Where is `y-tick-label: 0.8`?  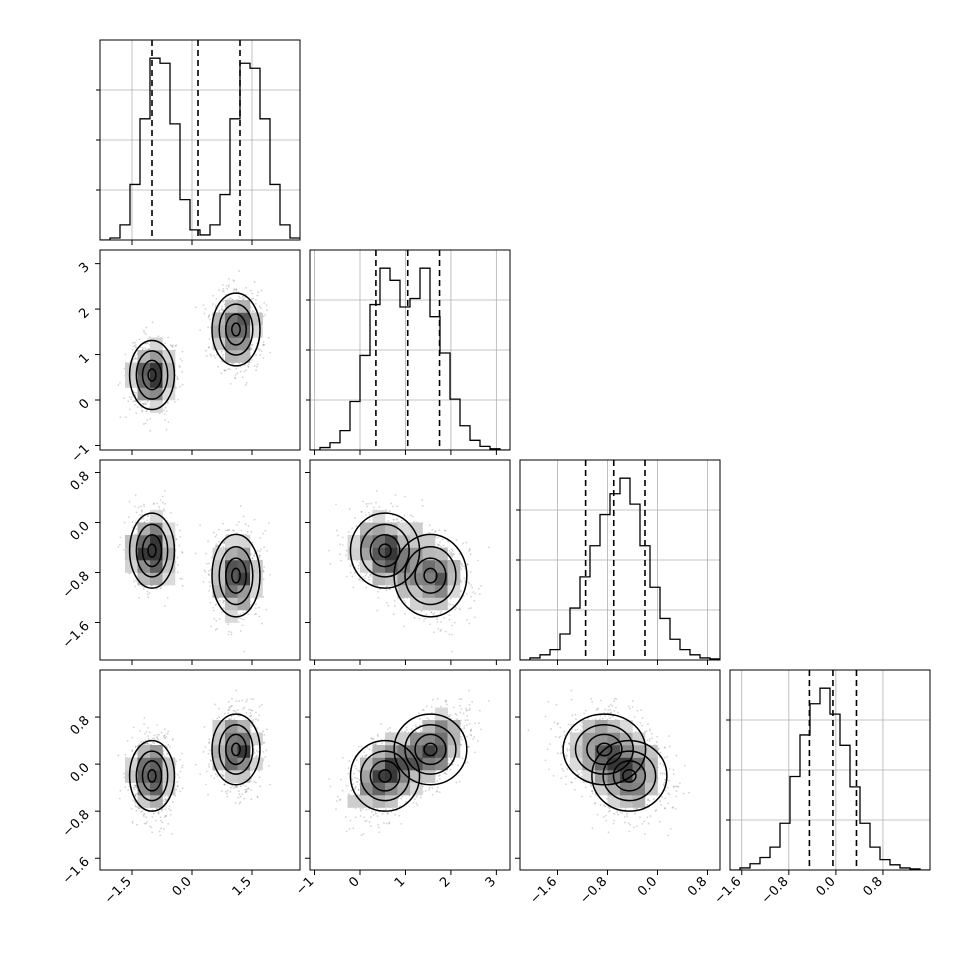 y-tick-label: 0.8 is located at coordinates (80, 481).